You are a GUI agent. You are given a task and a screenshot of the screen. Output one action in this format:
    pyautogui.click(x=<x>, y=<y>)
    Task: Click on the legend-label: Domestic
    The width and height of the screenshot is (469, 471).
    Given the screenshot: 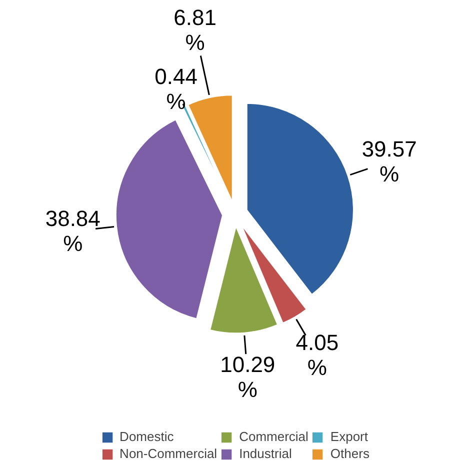 What is the action you would take?
    pyautogui.click(x=147, y=436)
    